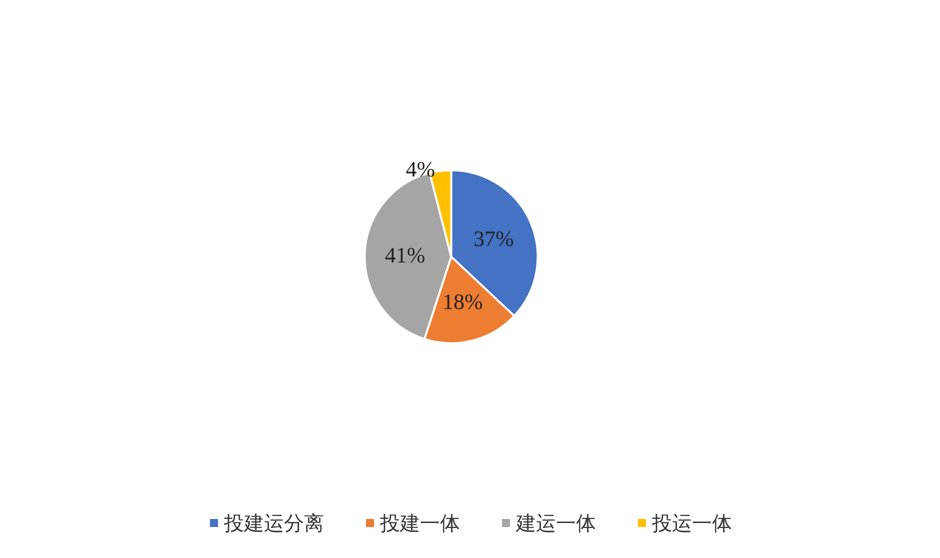  I want to click on data-label: 37%, so click(493, 238).